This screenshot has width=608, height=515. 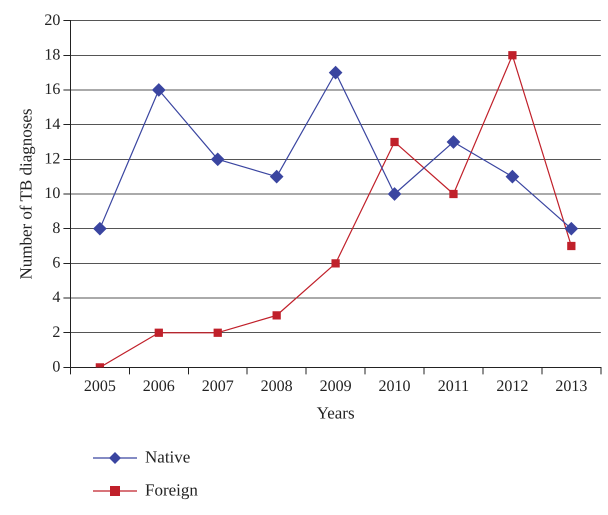 What do you see at coordinates (100, 387) in the screenshot?
I see `x-tick-label: 2005` at bounding box center [100, 387].